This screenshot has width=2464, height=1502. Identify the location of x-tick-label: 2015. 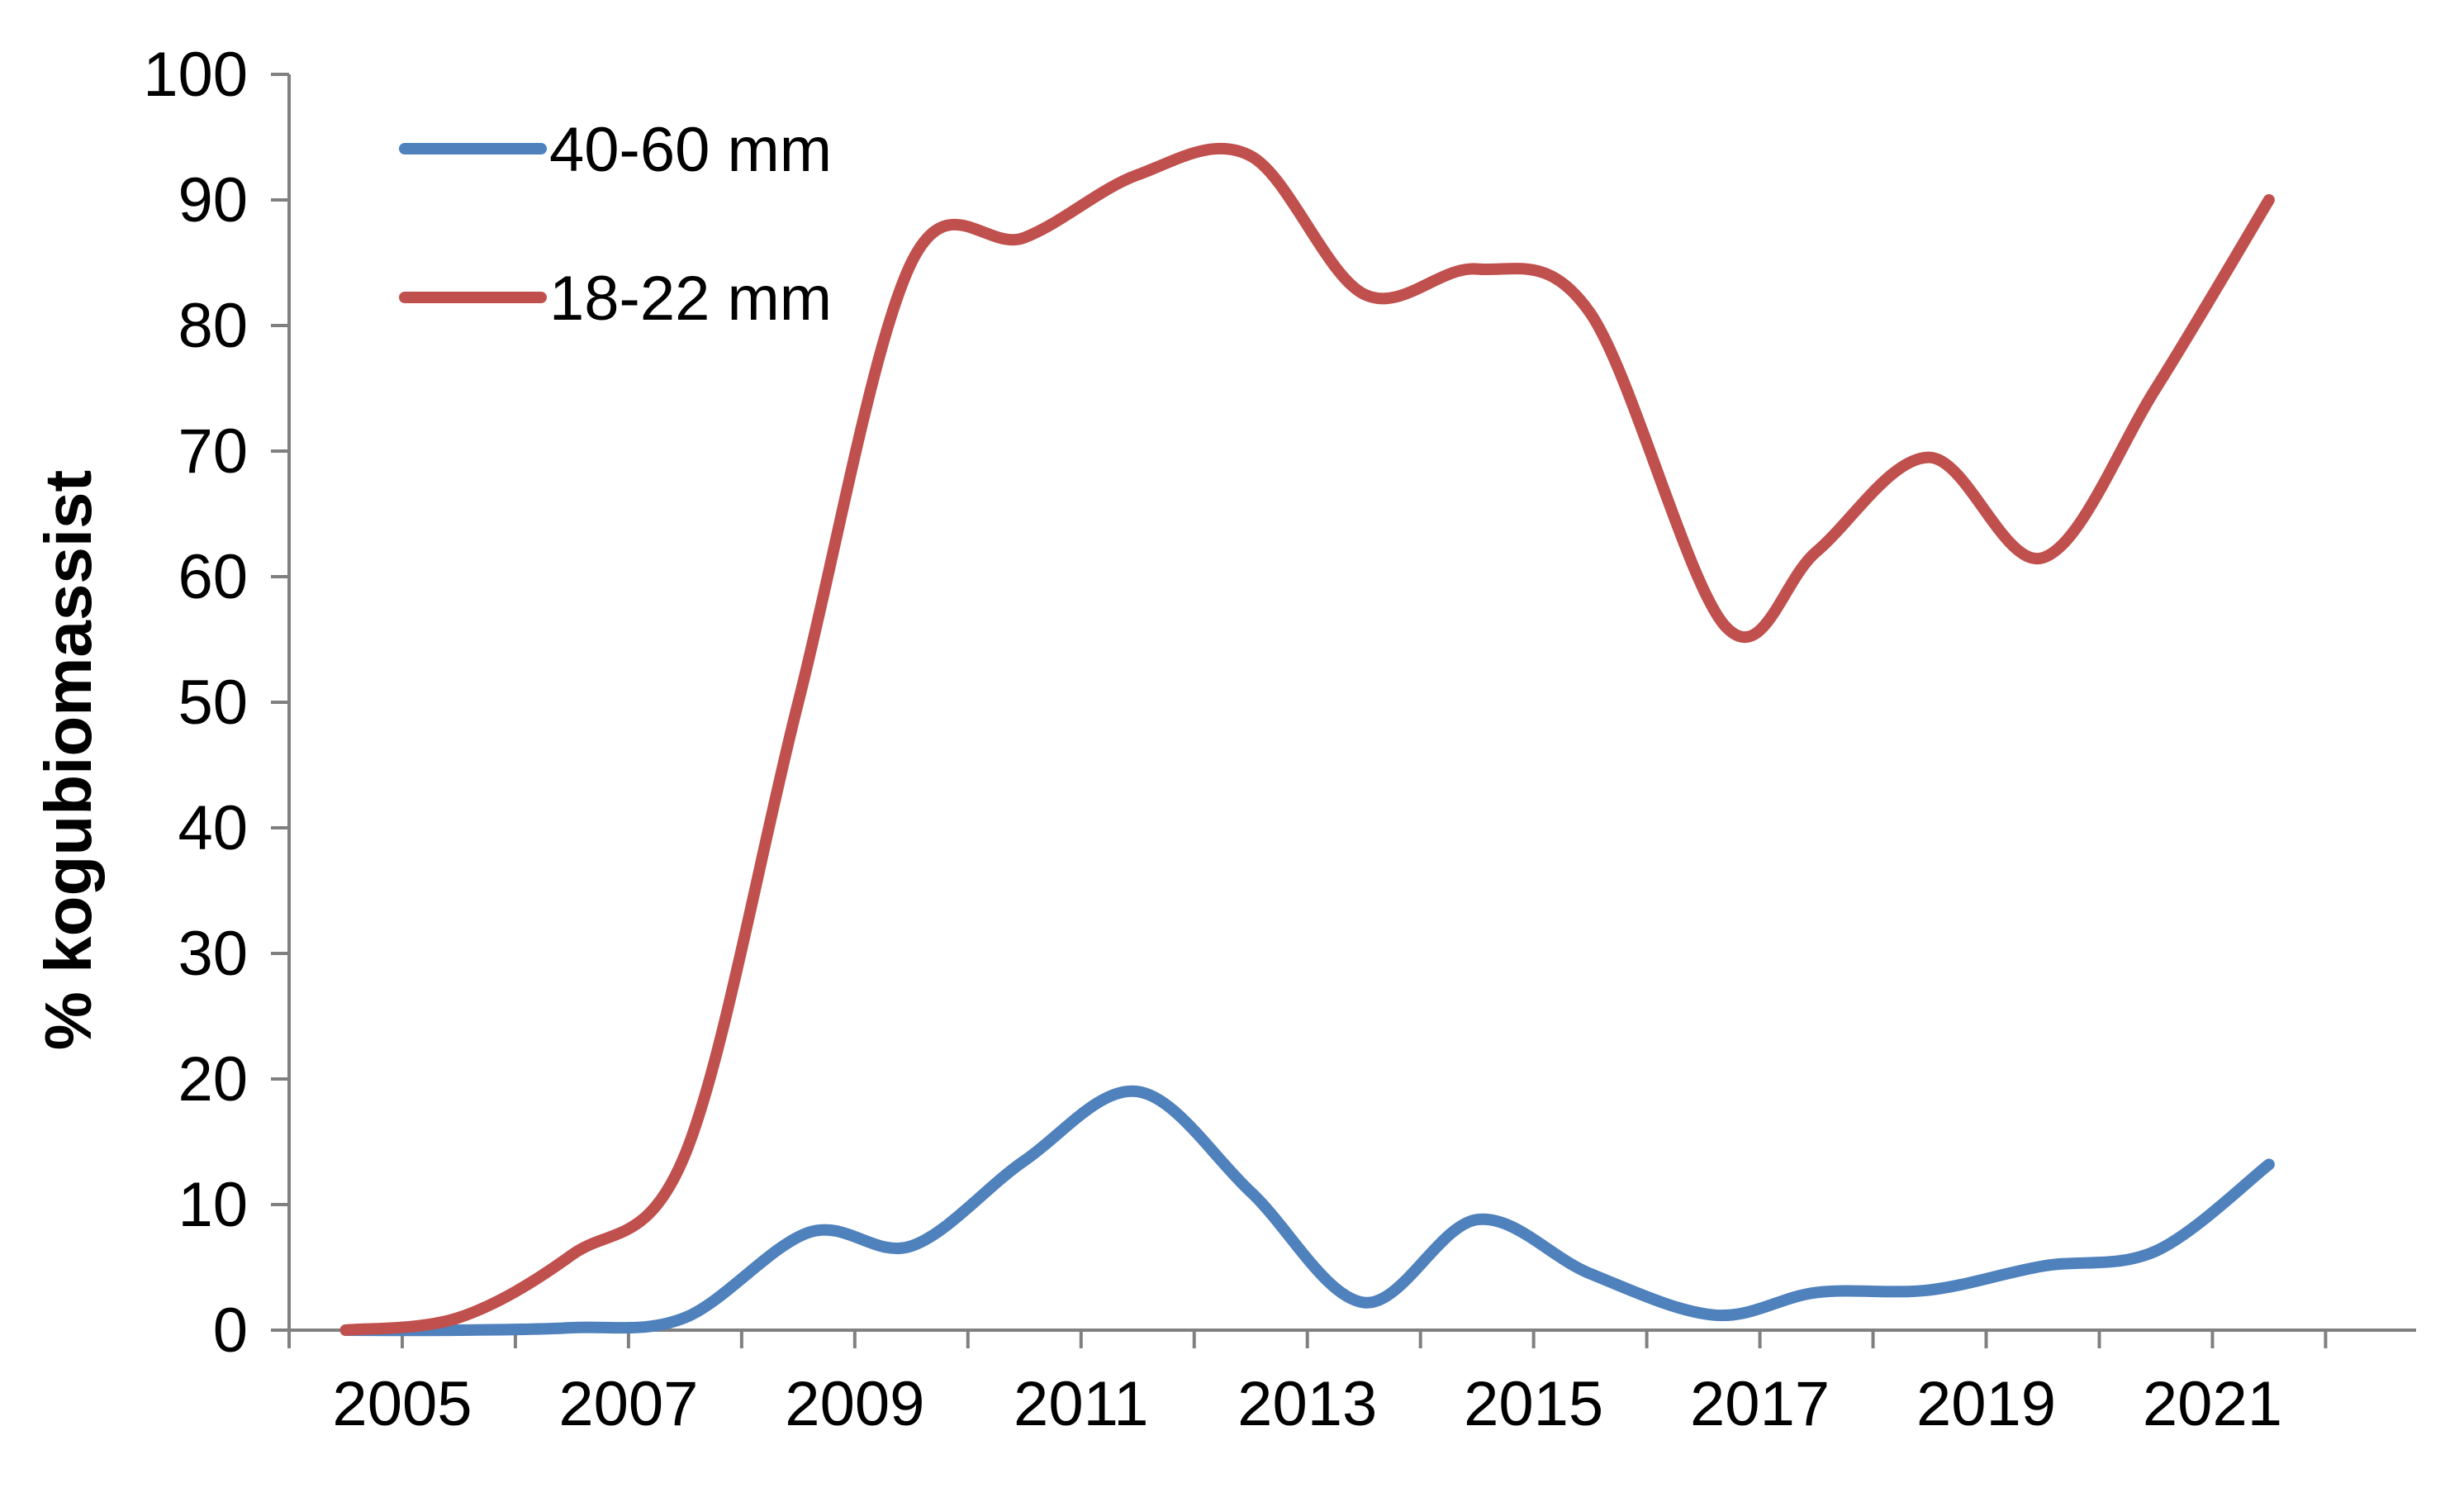
(1533, 1404).